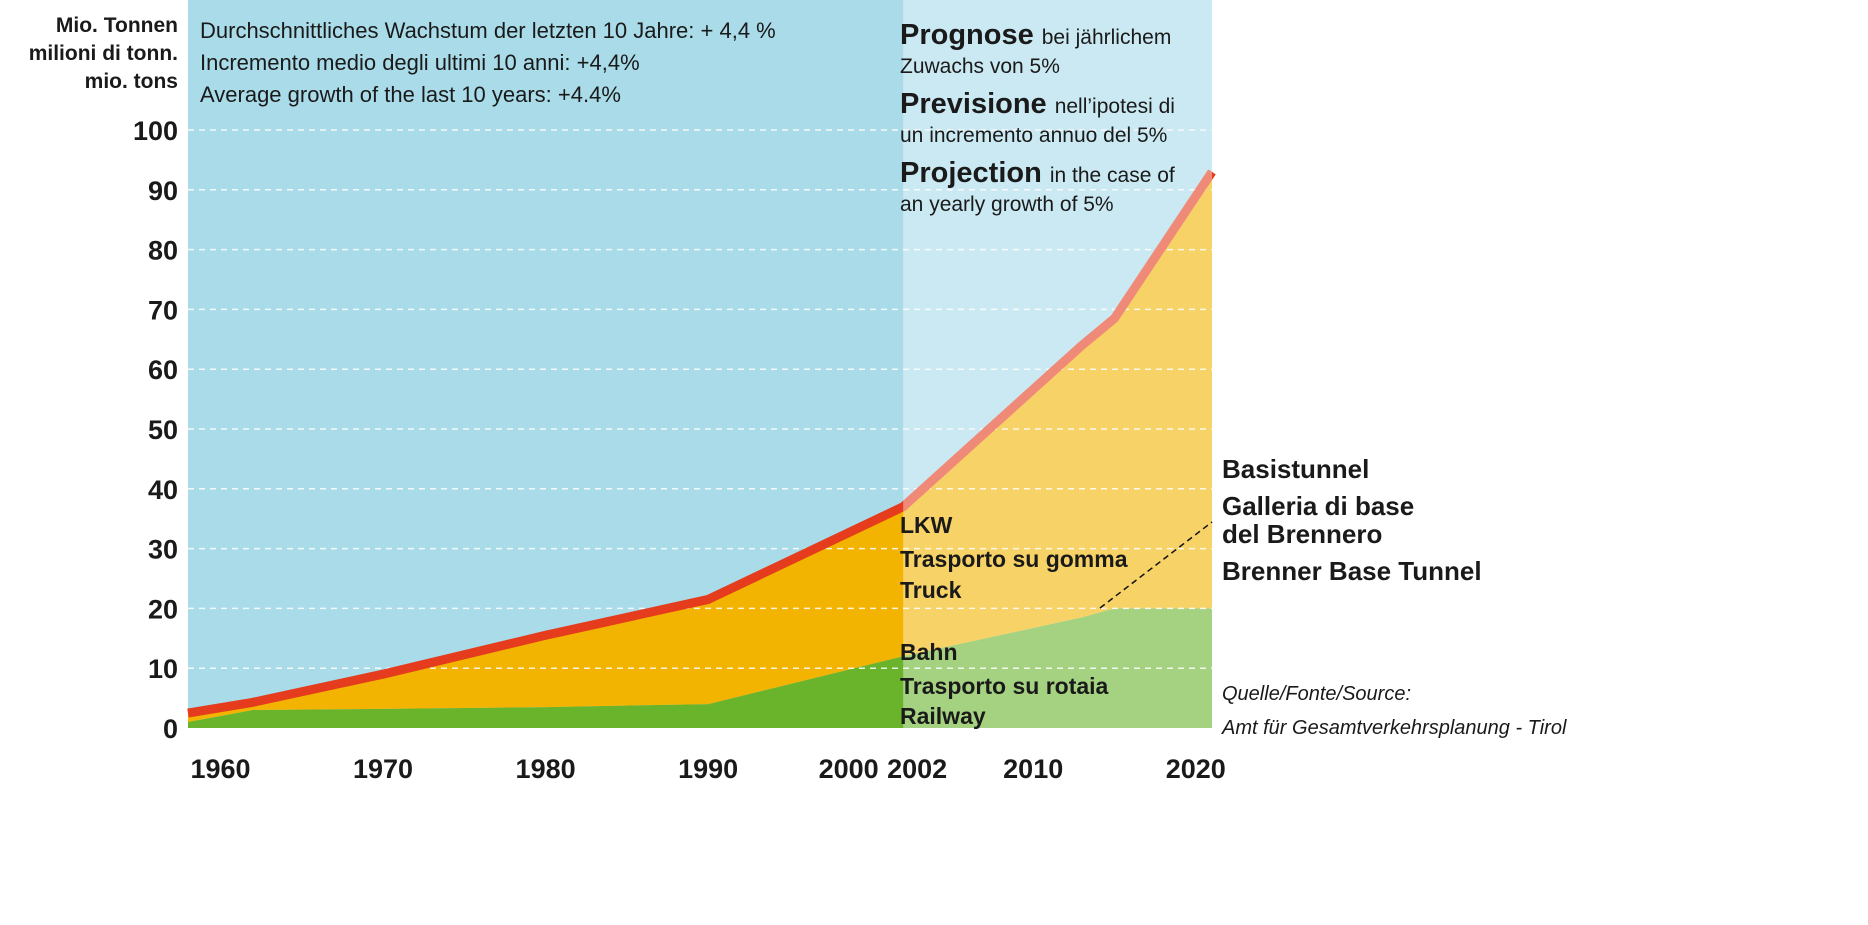 This screenshot has width=1868, height=925. What do you see at coordinates (917, 769) in the screenshot?
I see `x-tick-label: 2002` at bounding box center [917, 769].